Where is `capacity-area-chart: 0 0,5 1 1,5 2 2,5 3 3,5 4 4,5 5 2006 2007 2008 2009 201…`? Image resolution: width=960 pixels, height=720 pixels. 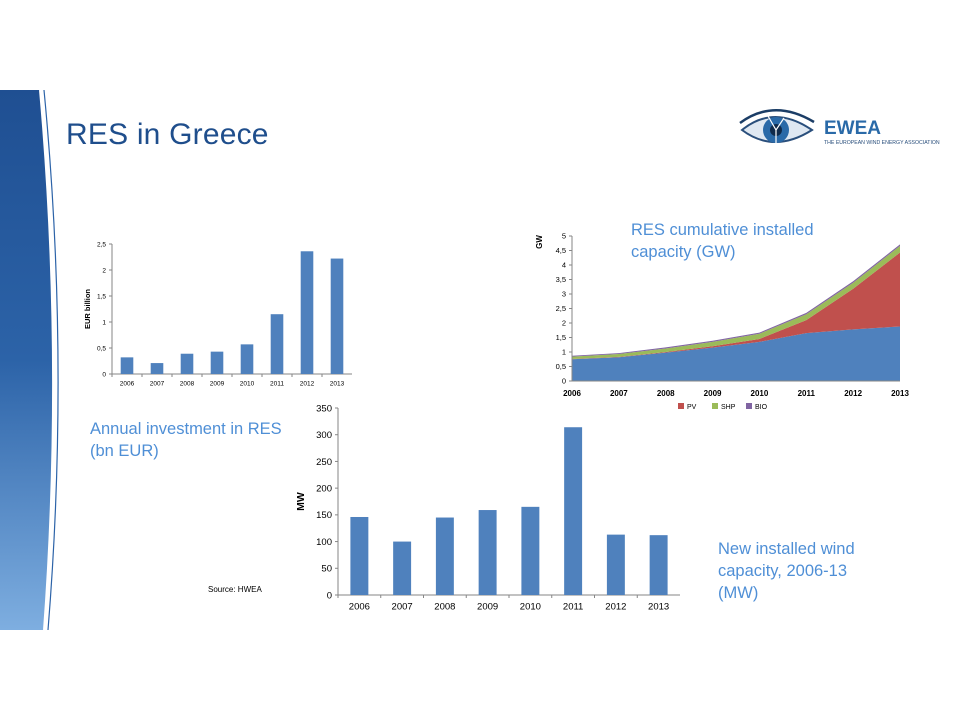 capacity-area-chart: 0 0,5 1 1,5 2 2,5 3 3,5 4 4,5 5 2006 2007 2008 2009 201… is located at coordinates (722, 321).